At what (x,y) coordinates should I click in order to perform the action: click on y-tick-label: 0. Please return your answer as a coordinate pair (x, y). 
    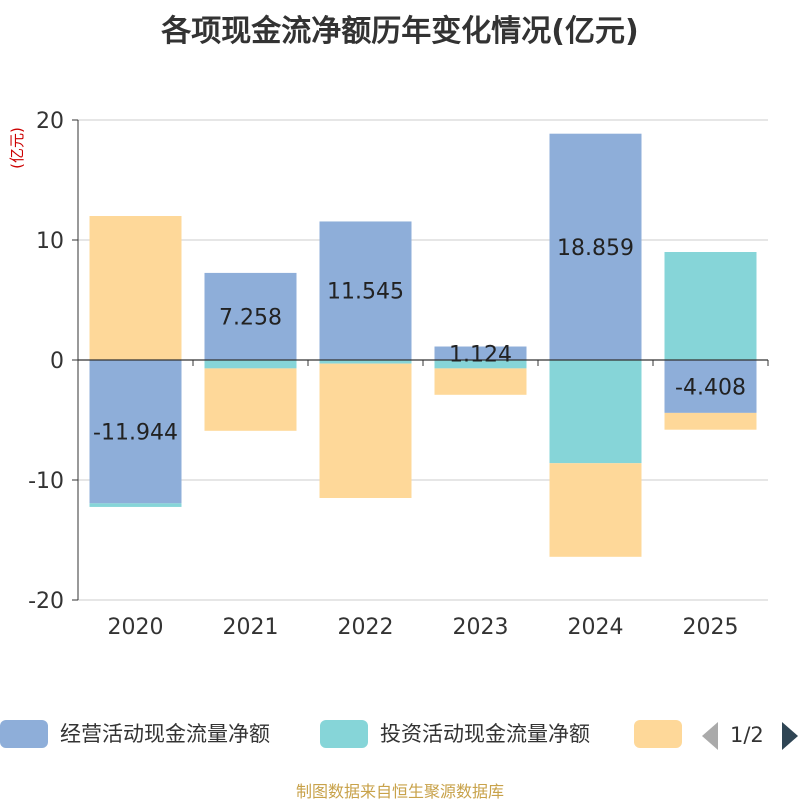
    Looking at the image, I should click on (57, 361).